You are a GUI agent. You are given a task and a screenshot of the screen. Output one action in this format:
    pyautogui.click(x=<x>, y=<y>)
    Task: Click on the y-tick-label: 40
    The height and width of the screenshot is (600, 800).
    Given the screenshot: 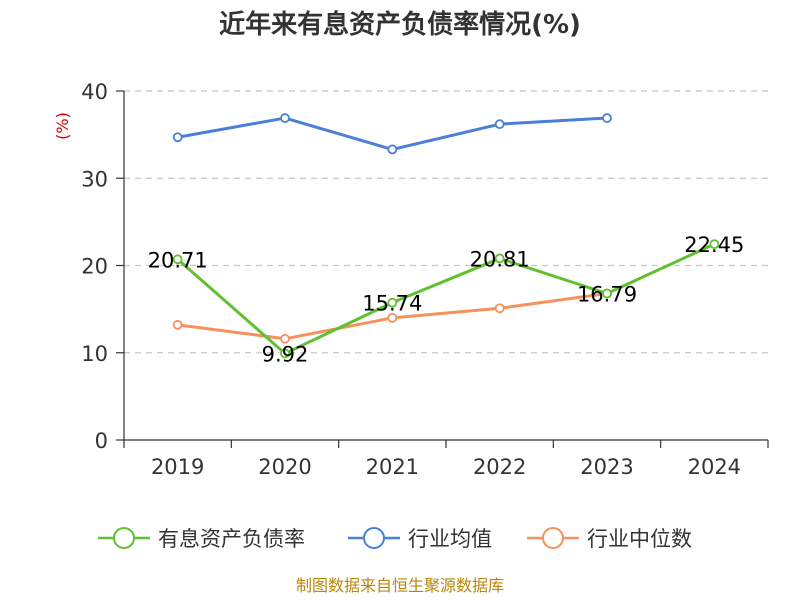 What is the action you would take?
    pyautogui.click(x=94, y=92)
    